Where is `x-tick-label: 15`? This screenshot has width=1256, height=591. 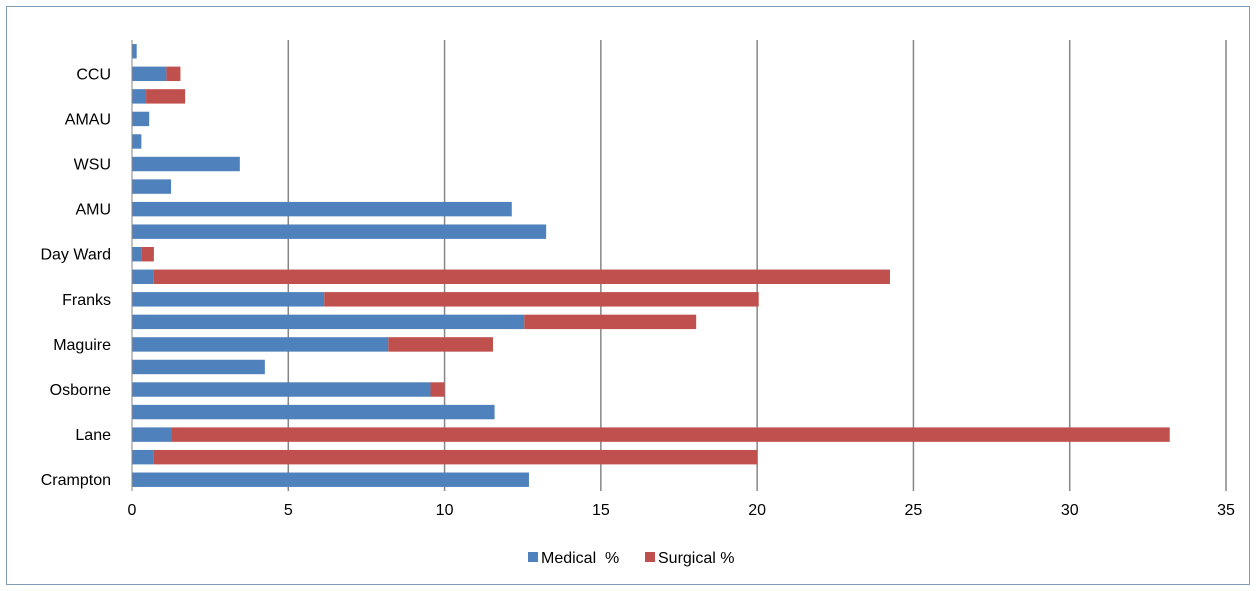
x-tick-label: 15 is located at coordinates (601, 510).